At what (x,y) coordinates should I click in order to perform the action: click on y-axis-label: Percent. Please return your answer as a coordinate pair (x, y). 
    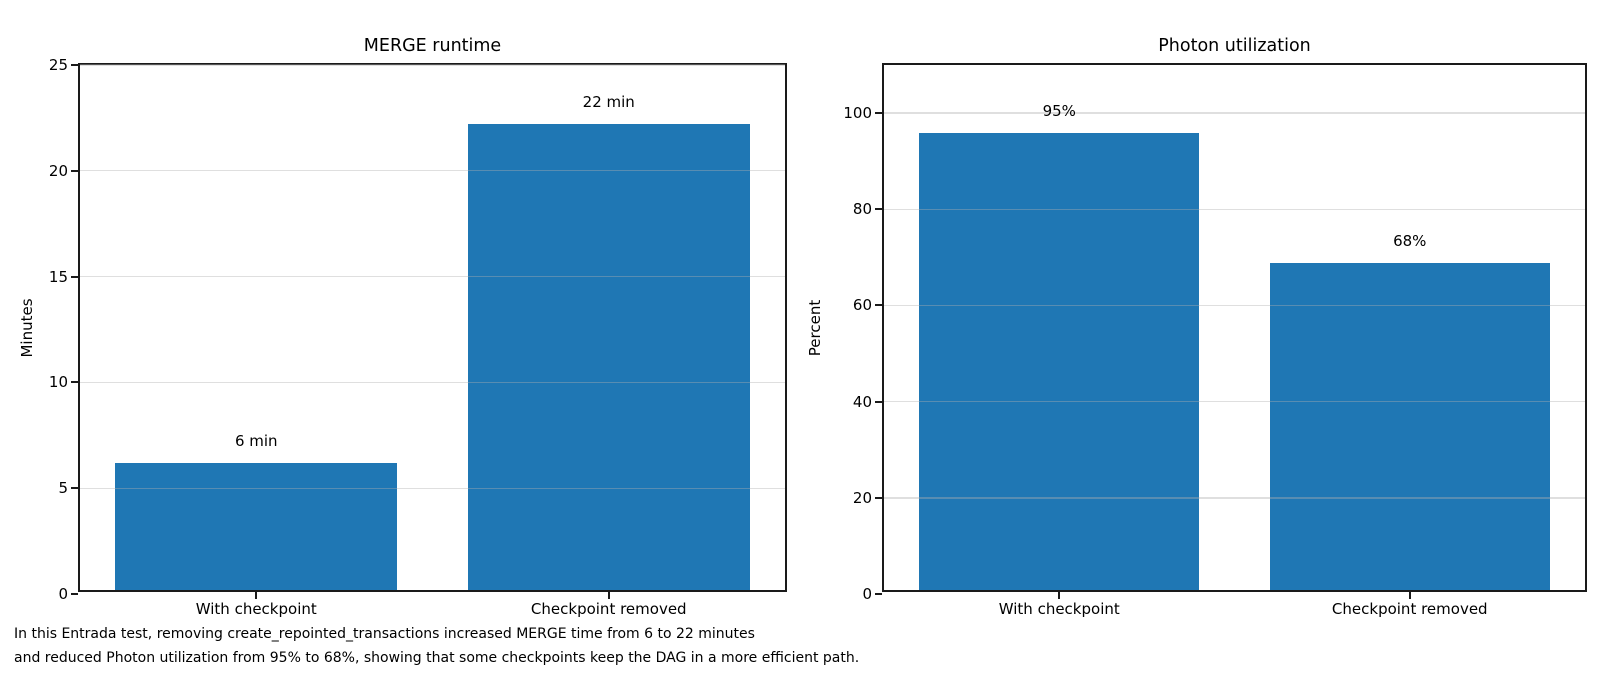
    Looking at the image, I should click on (815, 327).